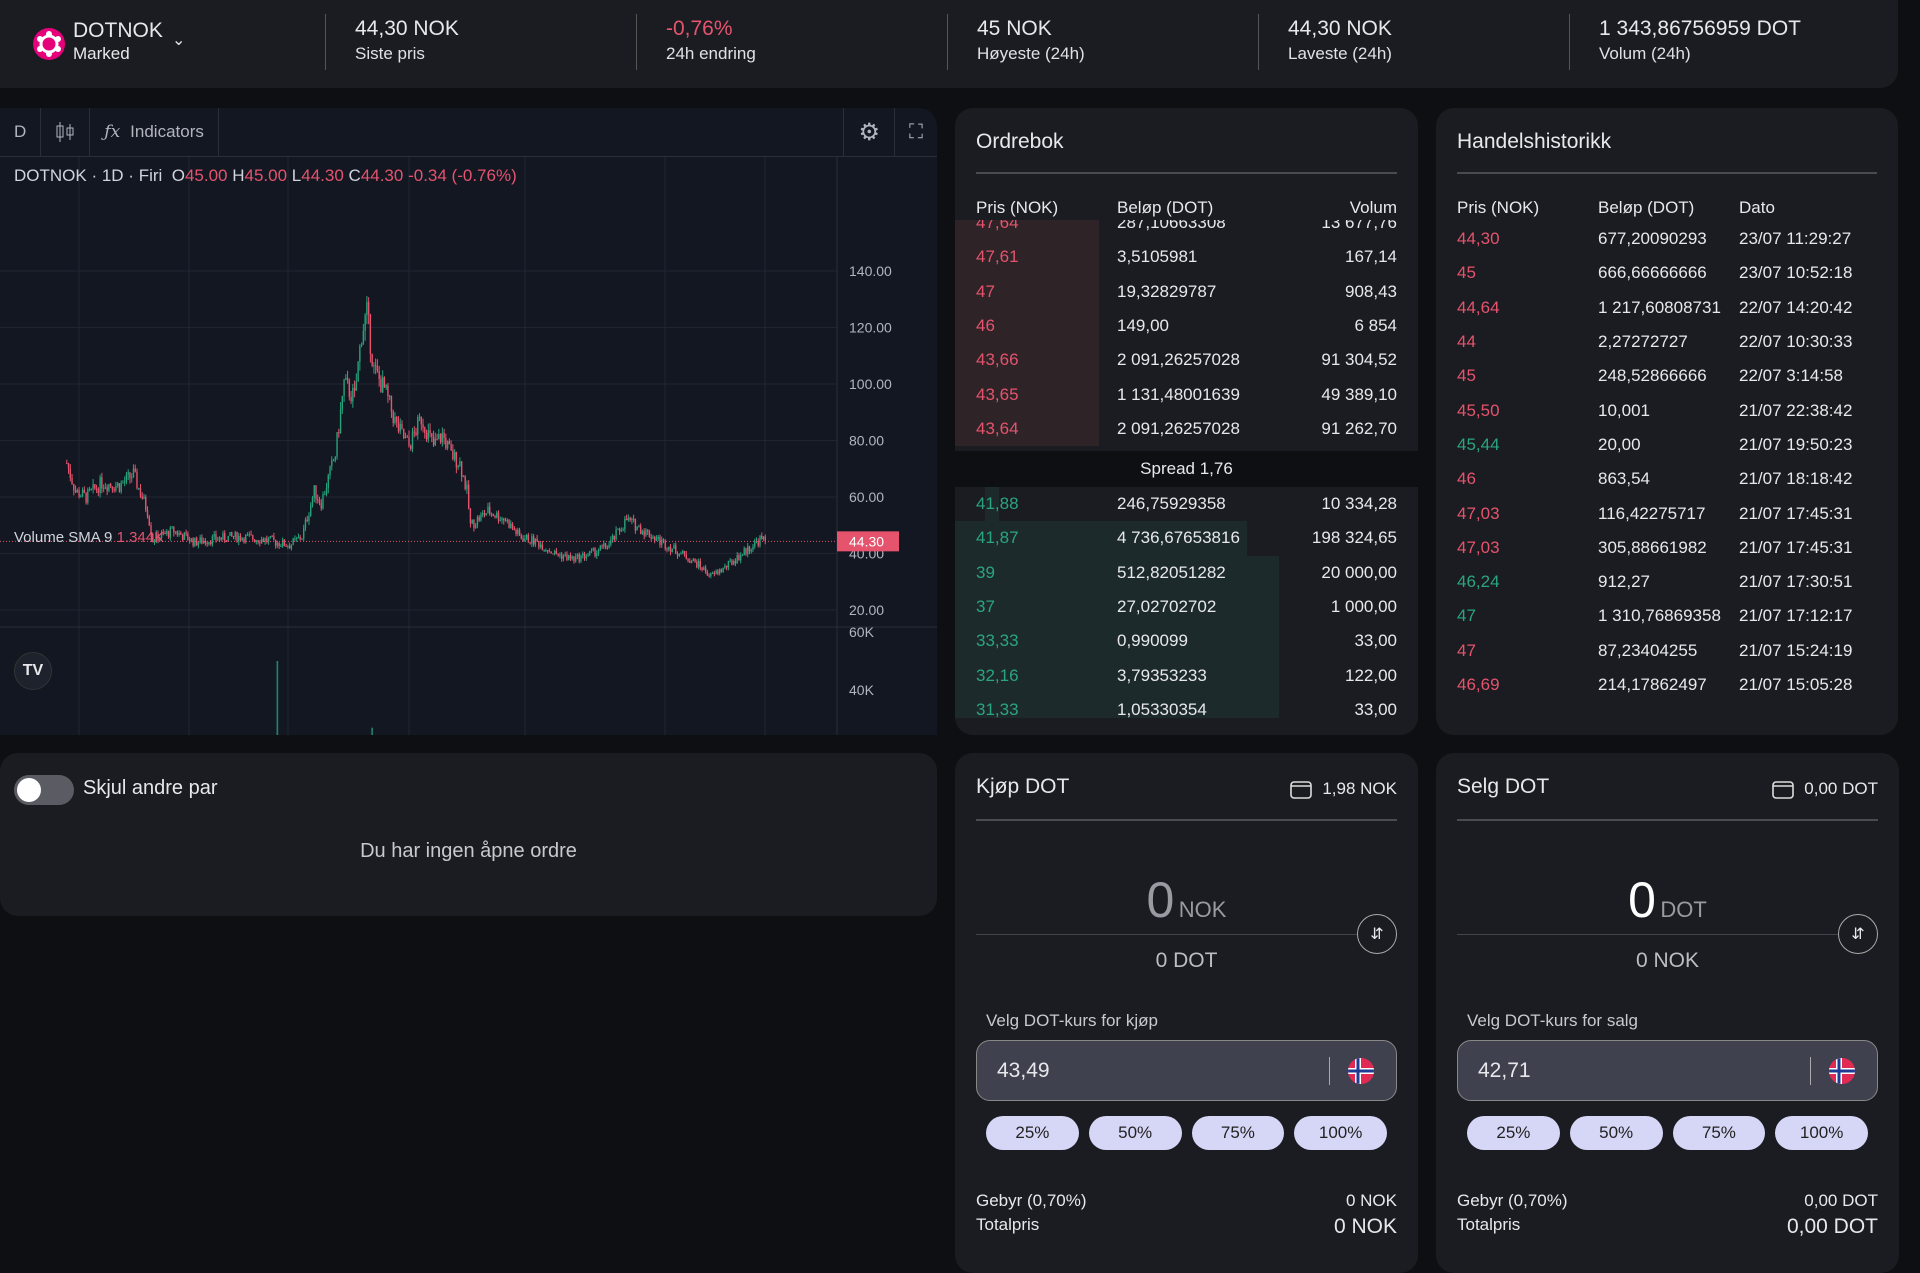  Describe the element at coordinates (1667, 582) in the screenshot. I see `trade-row: 46,24 912,27 21/07 17:30:51` at that location.